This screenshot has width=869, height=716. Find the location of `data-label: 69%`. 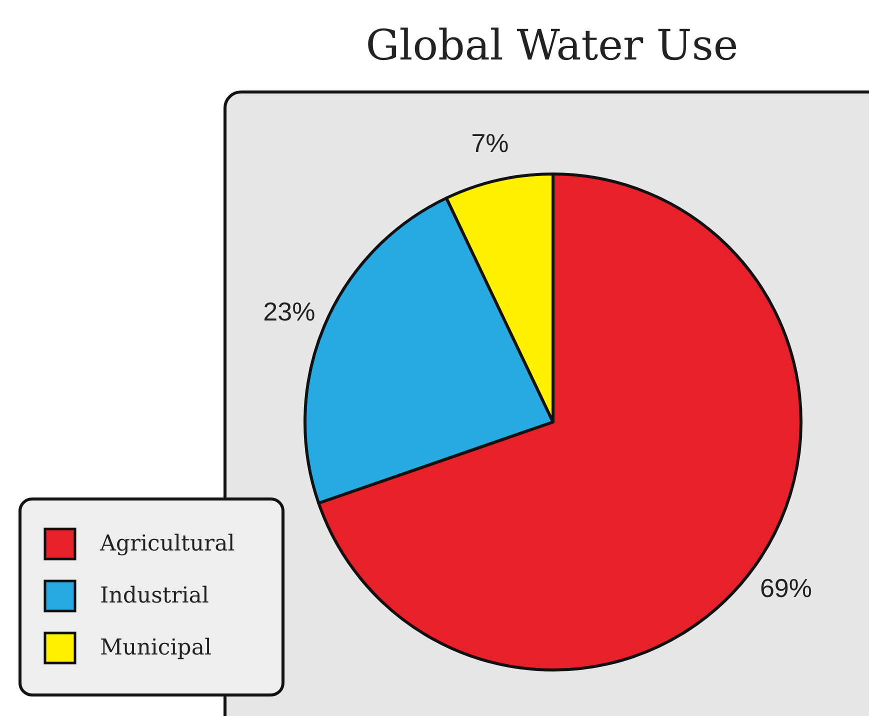

data-label: 69% is located at coordinates (786, 587).